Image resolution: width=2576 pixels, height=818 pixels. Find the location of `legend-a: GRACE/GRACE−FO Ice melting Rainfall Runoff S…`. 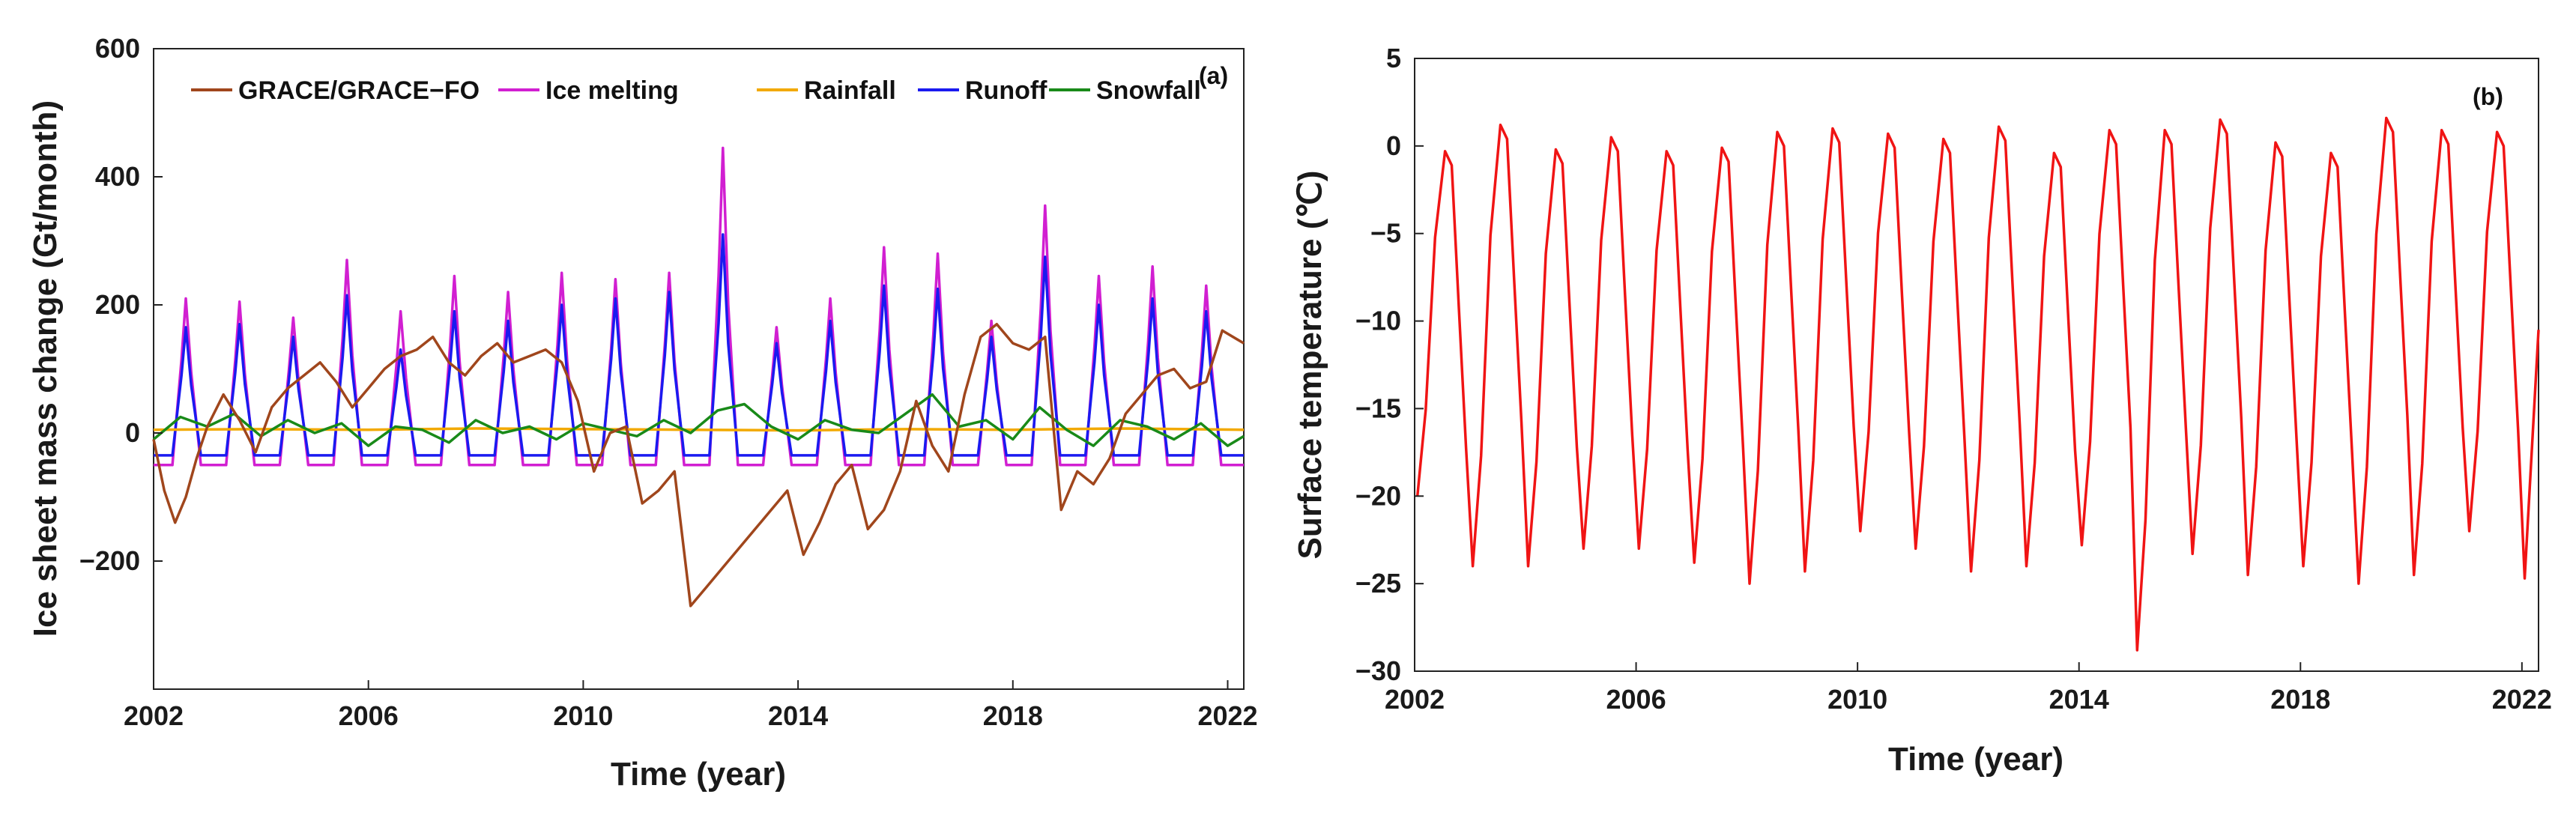

legend-a: GRACE/GRACE−FO Ice melting Rainfall Runoff S… is located at coordinates (696, 90).